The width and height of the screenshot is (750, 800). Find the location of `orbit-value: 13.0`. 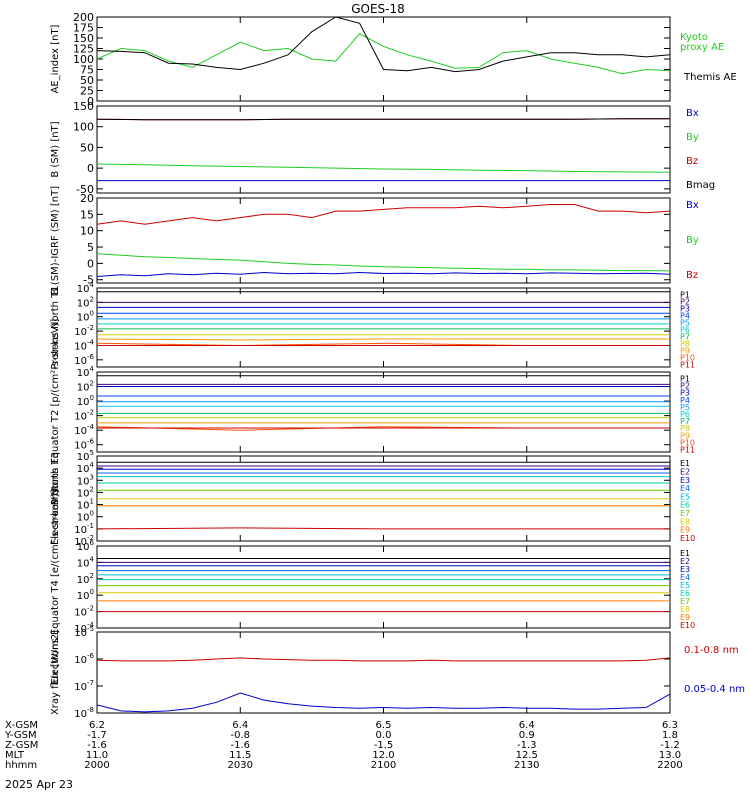

orbit-value: 13.0 is located at coordinates (670, 755).